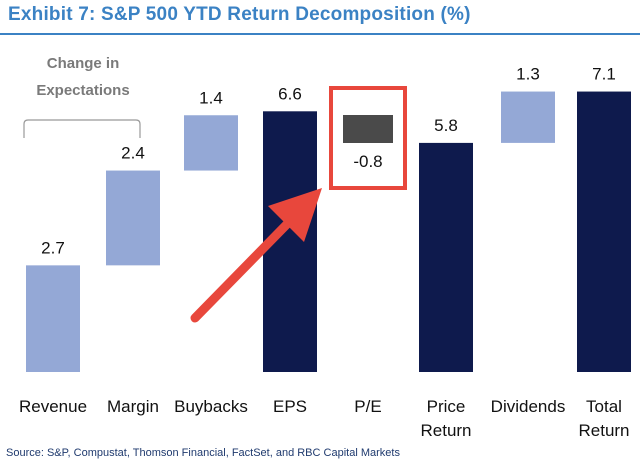 The width and height of the screenshot is (640, 465). What do you see at coordinates (604, 232) in the screenshot?
I see `bar-total-return` at bounding box center [604, 232].